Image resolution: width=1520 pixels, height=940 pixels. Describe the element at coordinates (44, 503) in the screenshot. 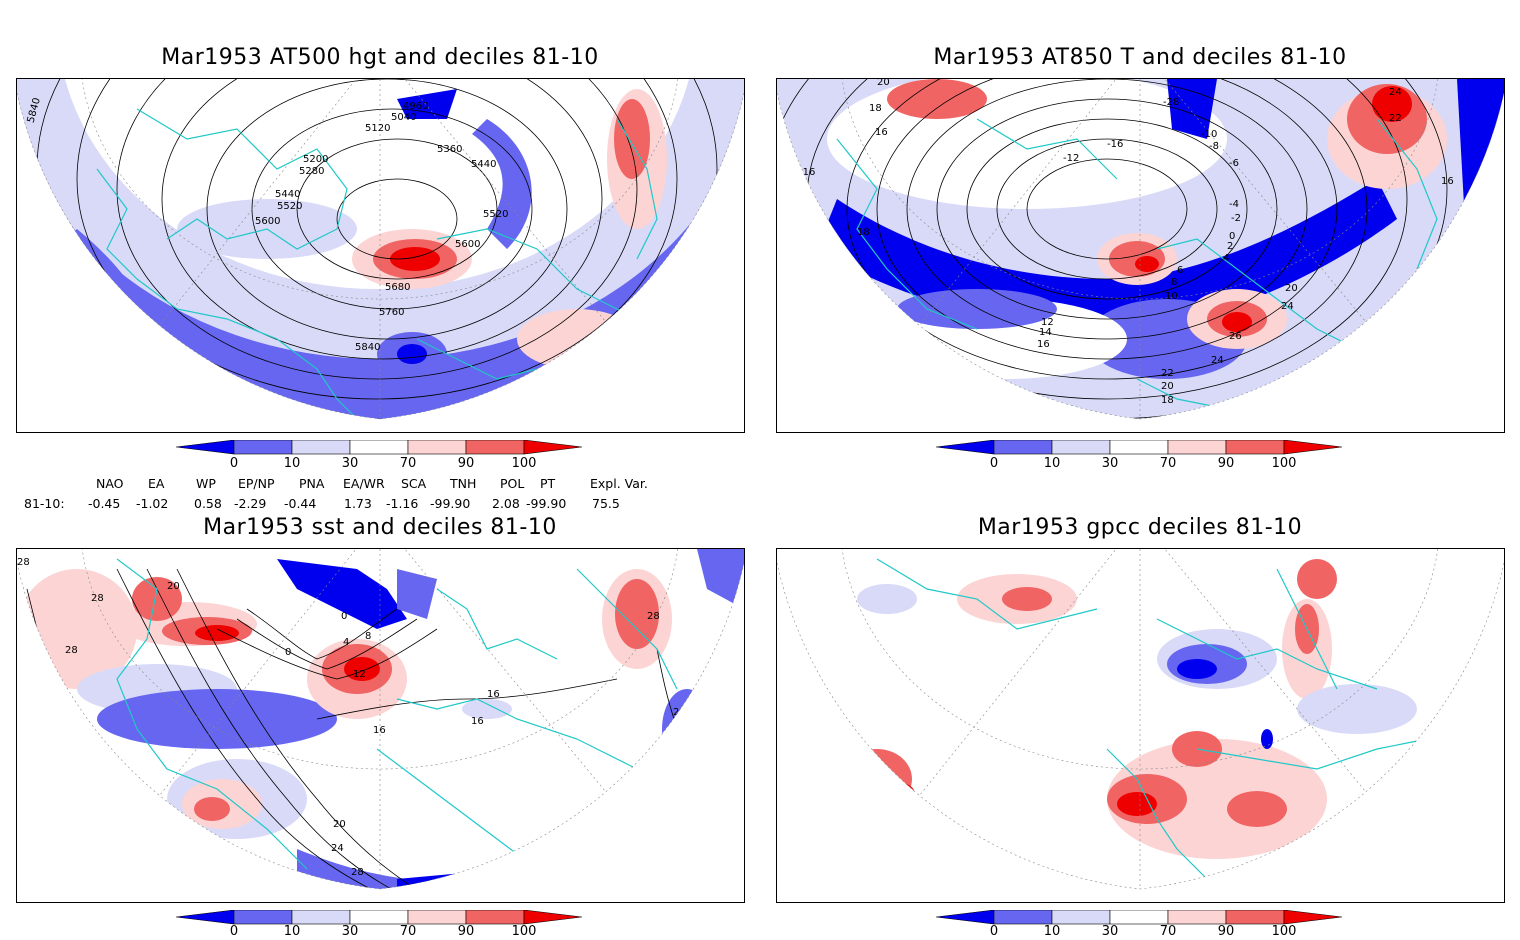

I see `index-row-label: 81-10:` at that location.